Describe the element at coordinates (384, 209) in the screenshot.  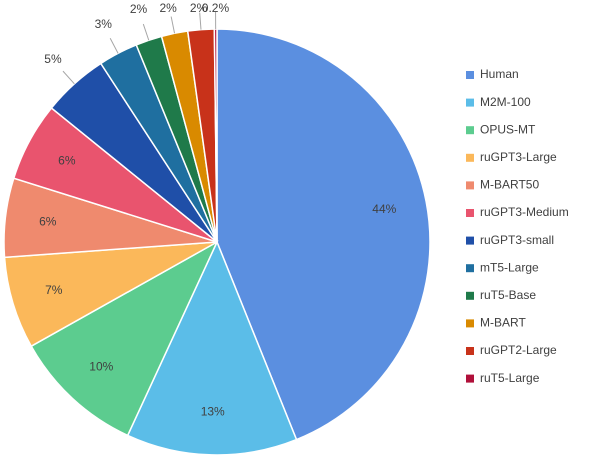
I see `data-label: 44%` at that location.